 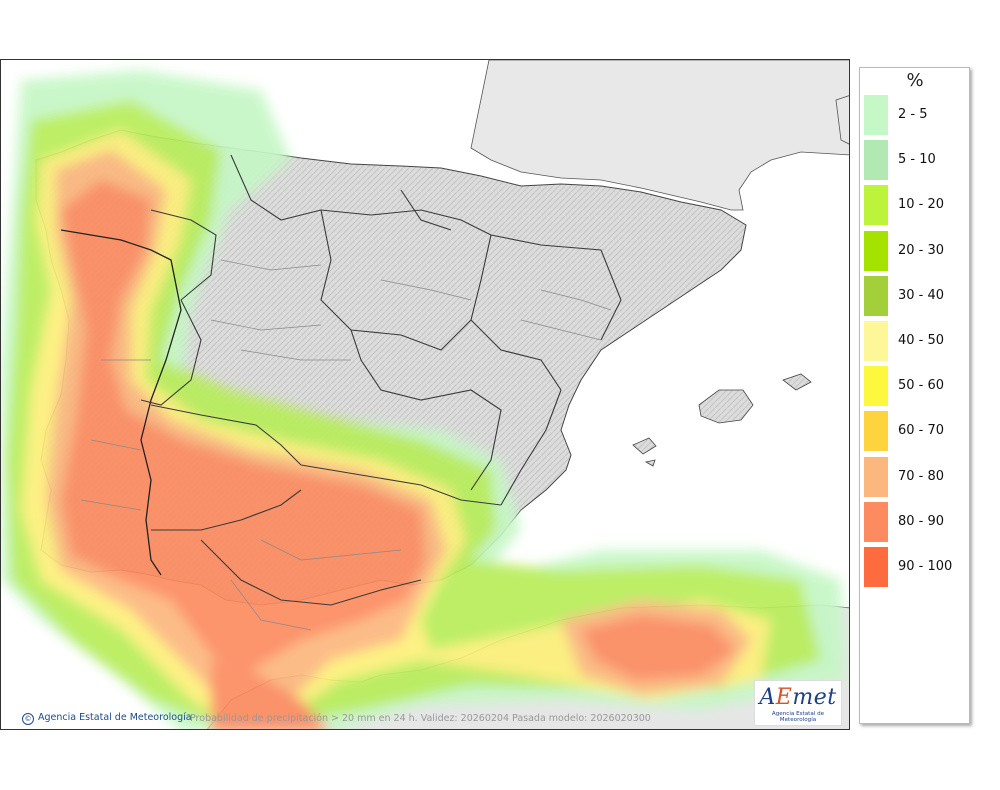 I want to click on aemet-logo: AEmet Agencia Estatal de Meteorología, so click(x=798, y=703).